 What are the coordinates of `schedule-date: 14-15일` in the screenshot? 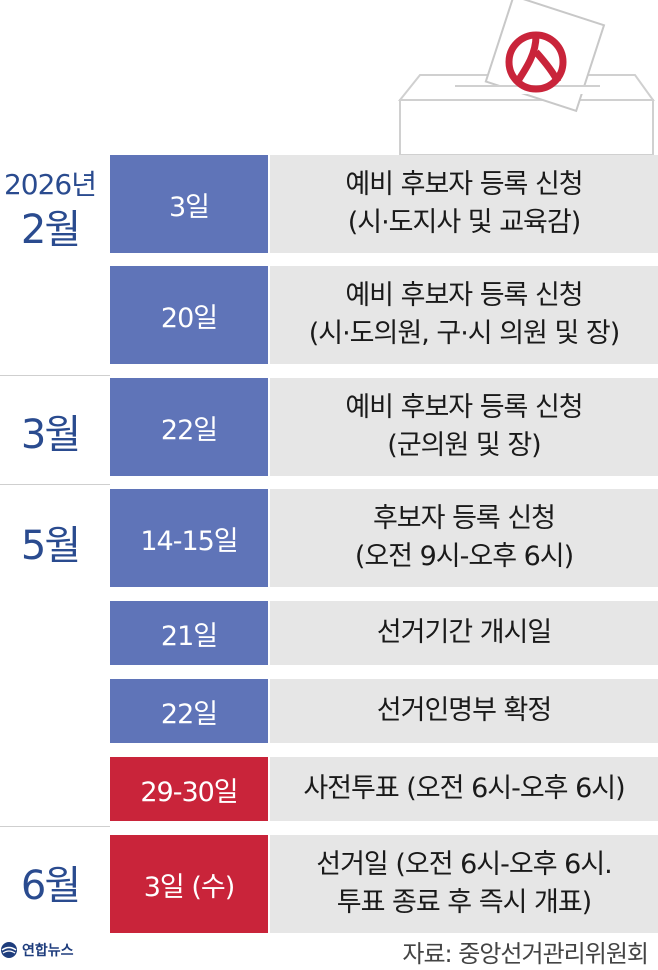 It's located at (189, 538).